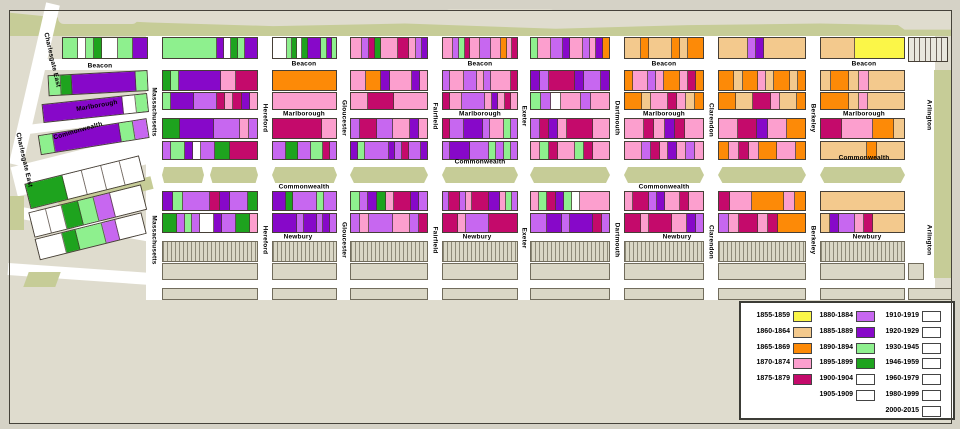  What do you see at coordinates (929, 240) in the screenshot?
I see `street-label-arlington: Arlington` at bounding box center [929, 240].